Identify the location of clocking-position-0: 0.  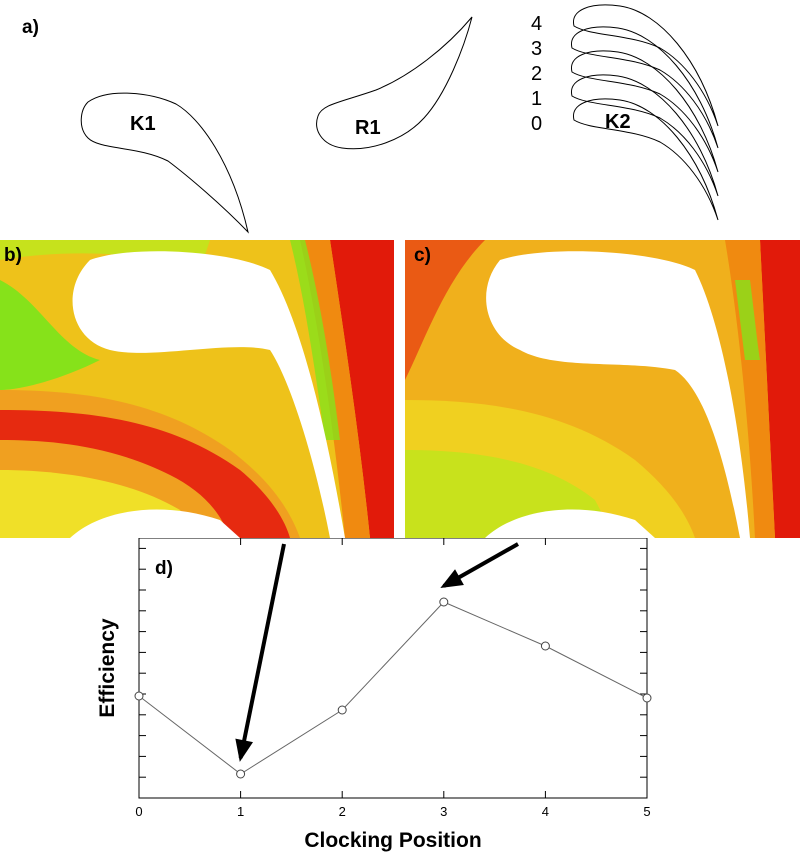
(537, 124).